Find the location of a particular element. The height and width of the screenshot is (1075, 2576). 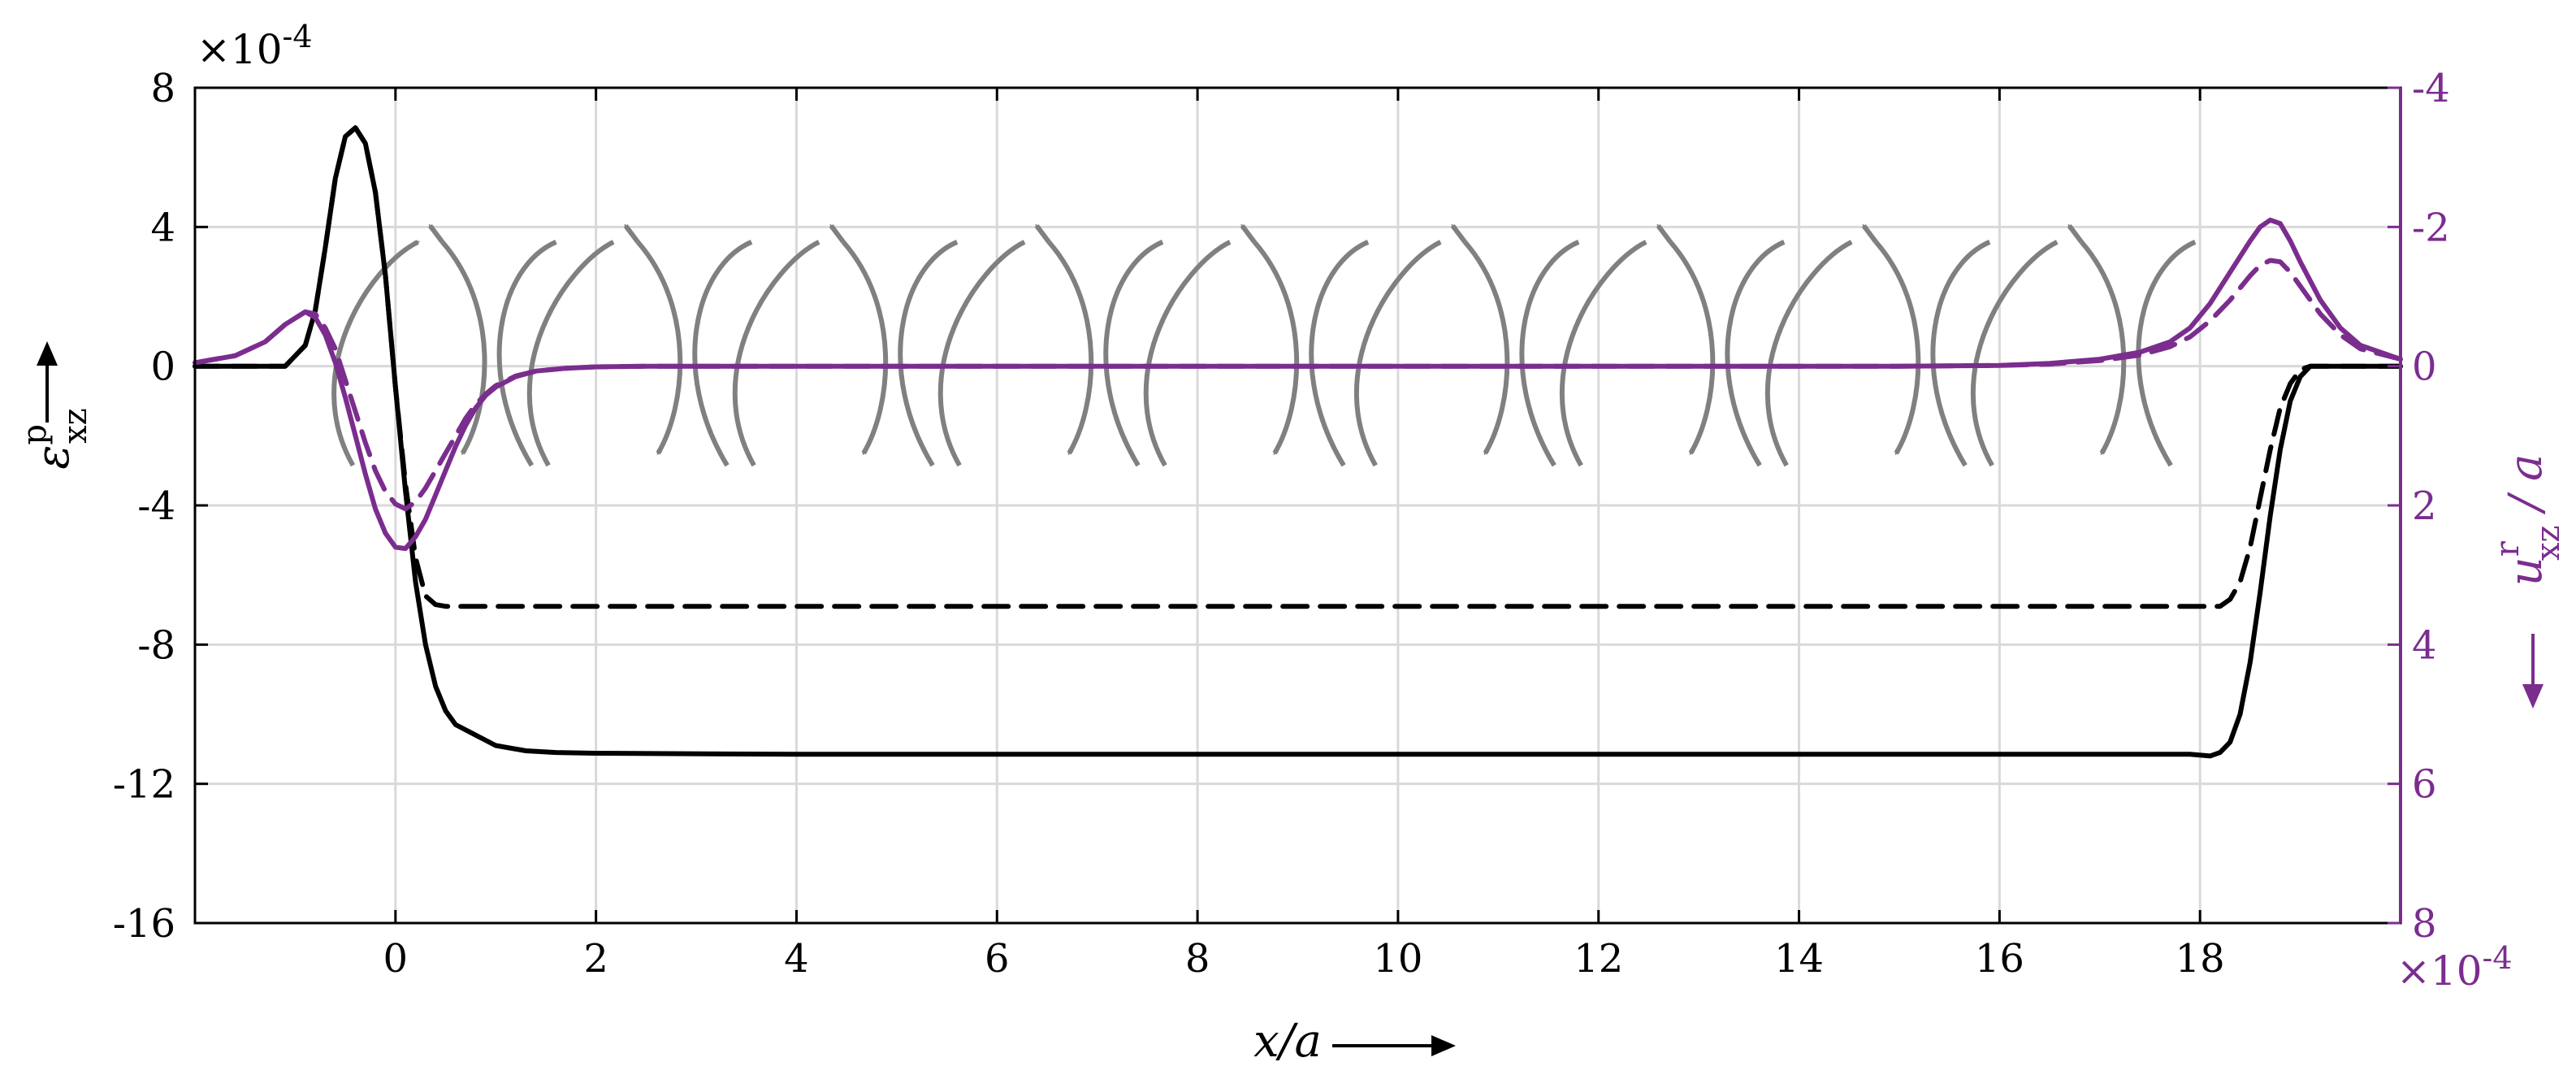

x-axis-arrow is located at coordinates (1394, 1045).